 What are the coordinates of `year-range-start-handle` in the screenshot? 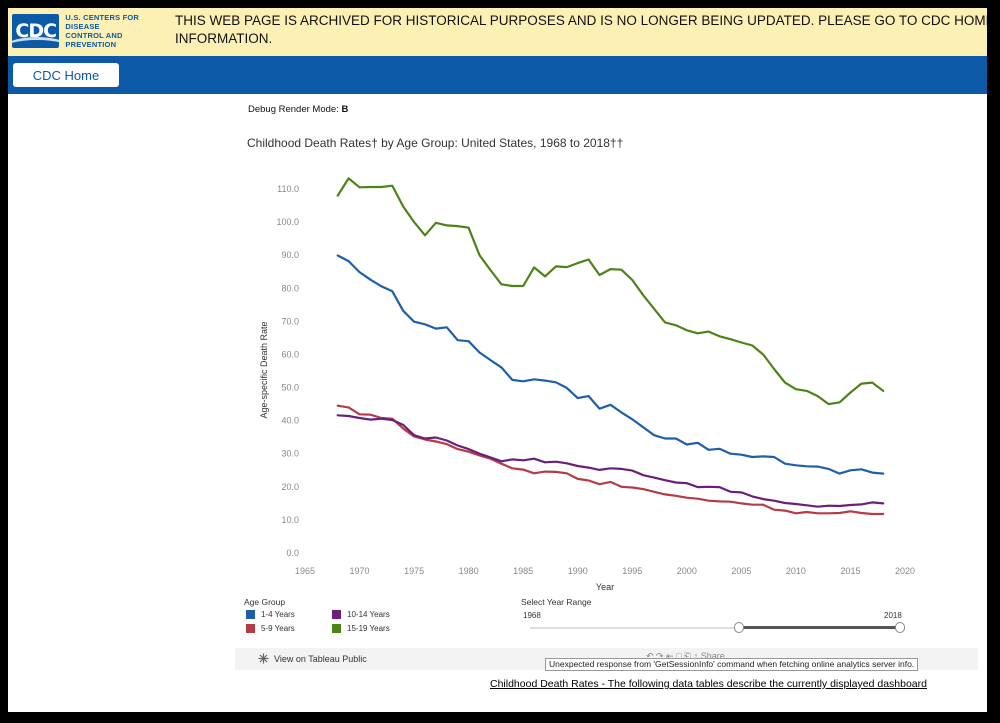 It's located at (739, 627).